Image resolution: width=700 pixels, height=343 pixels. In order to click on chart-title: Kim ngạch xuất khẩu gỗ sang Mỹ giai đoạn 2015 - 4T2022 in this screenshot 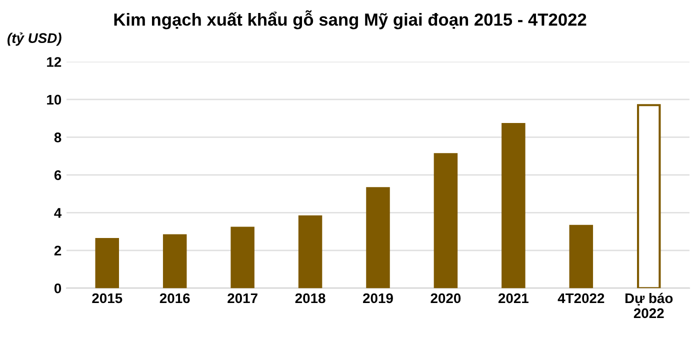, I will do `click(350, 20)`.